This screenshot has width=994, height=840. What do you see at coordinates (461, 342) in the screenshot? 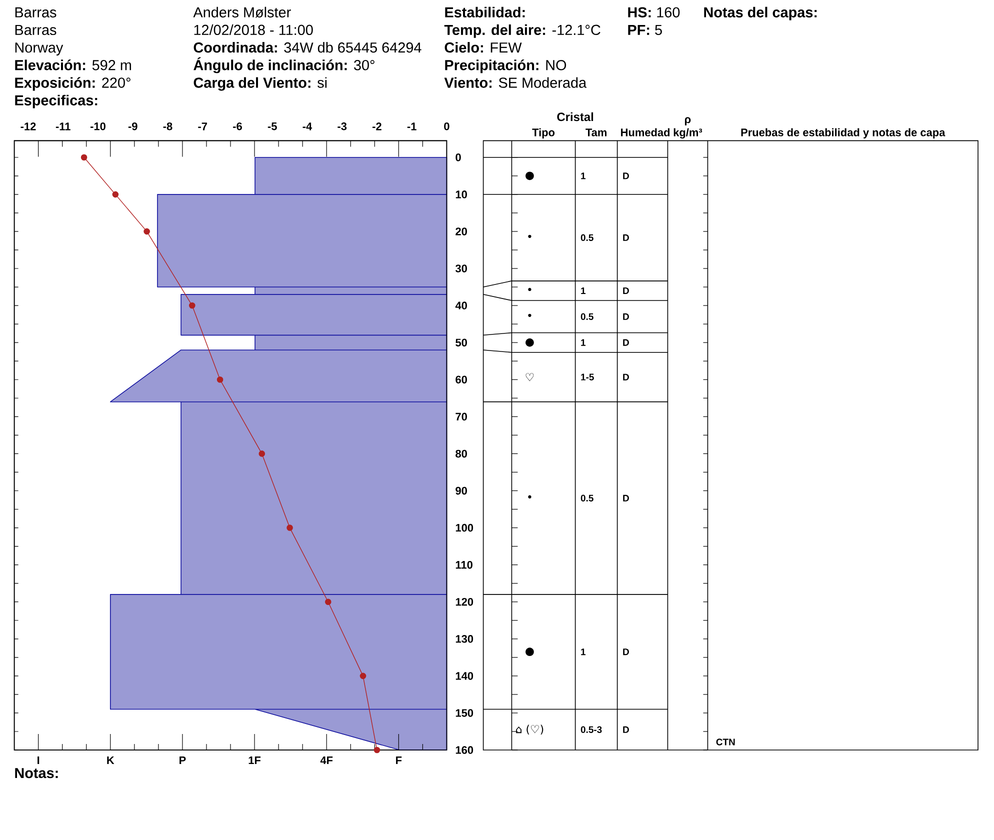
I see `y-tick-label: 50` at bounding box center [461, 342].